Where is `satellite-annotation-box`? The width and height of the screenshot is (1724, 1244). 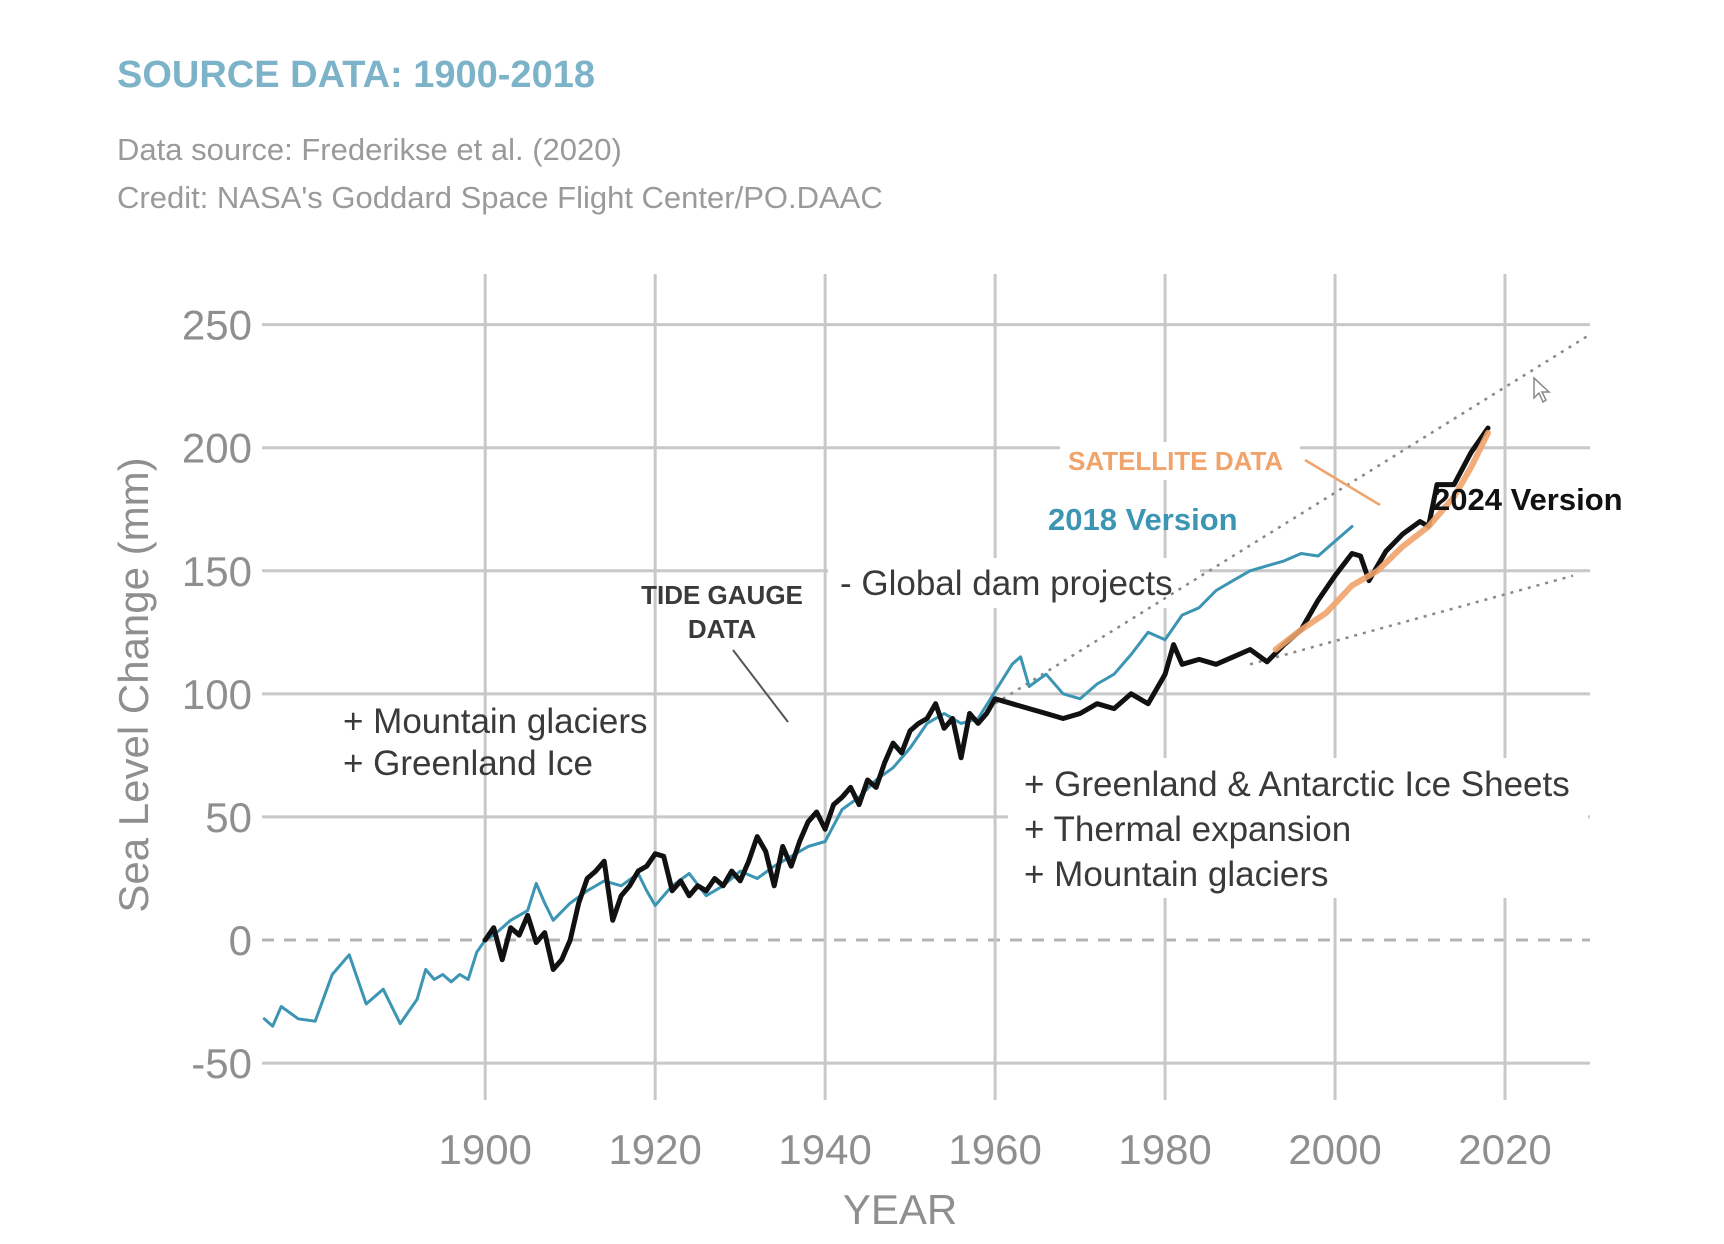 satellite-annotation-box is located at coordinates (1180, 461).